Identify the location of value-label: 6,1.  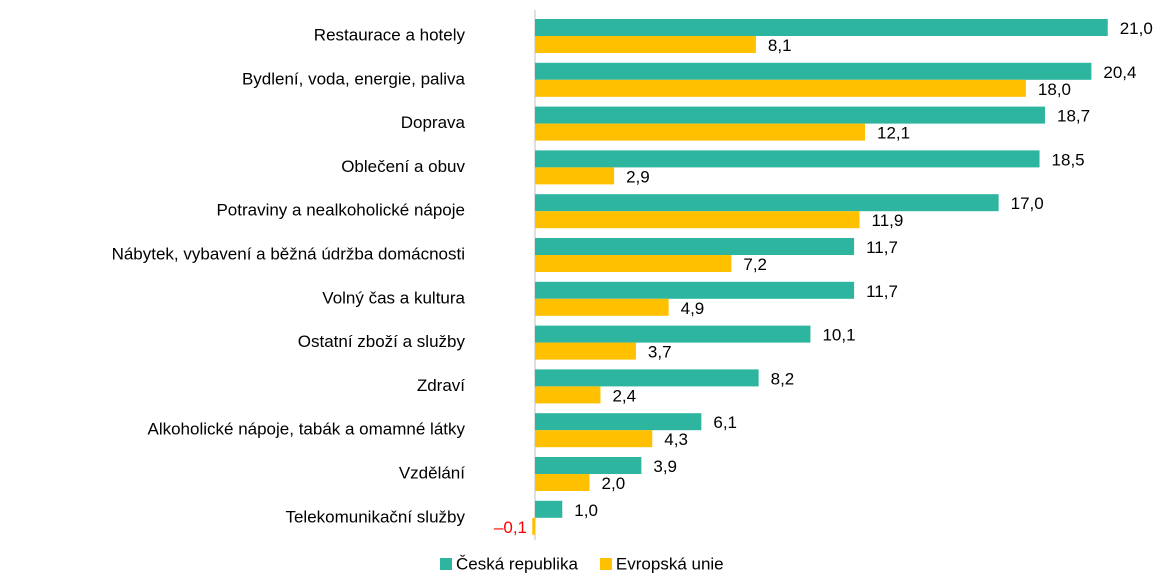
(725, 422).